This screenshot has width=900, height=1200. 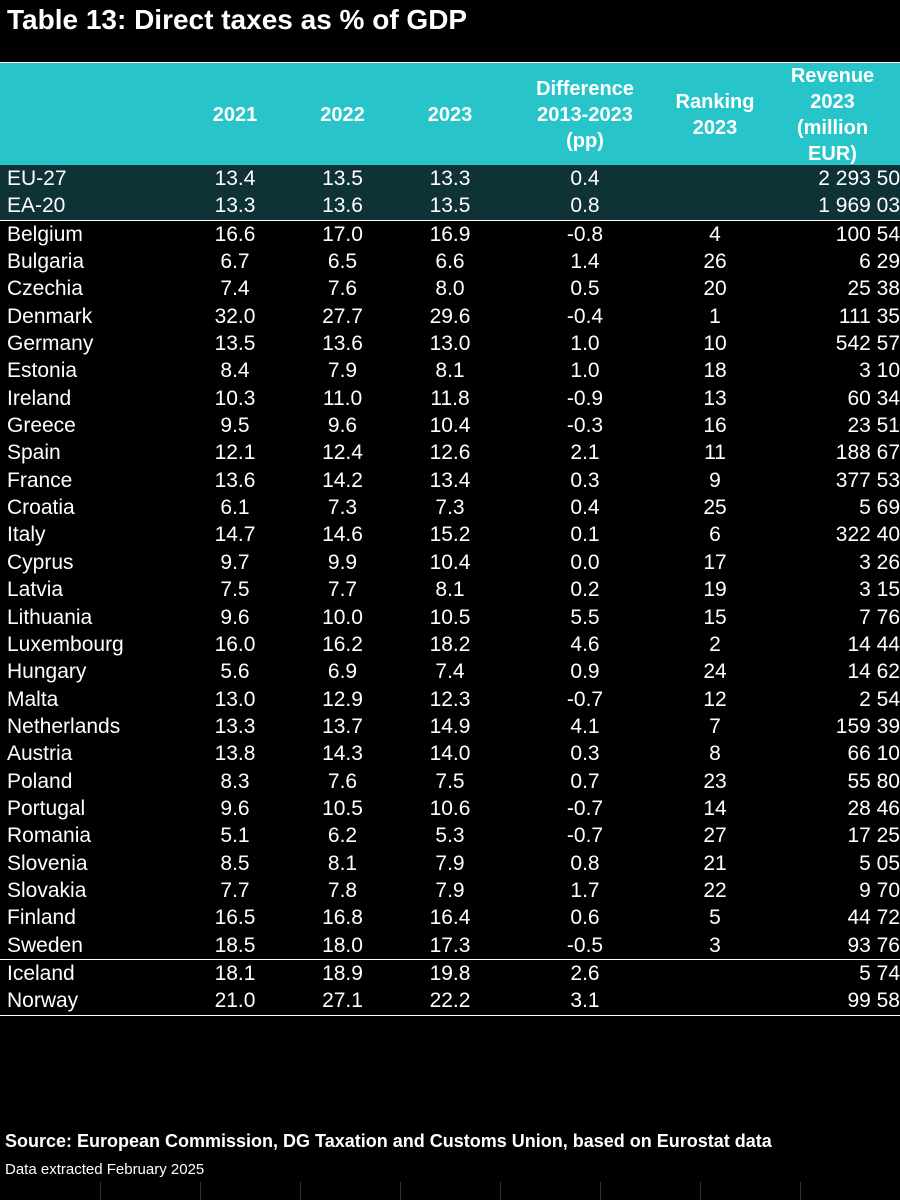 I want to click on cell-2021: 7.4, so click(x=235, y=289).